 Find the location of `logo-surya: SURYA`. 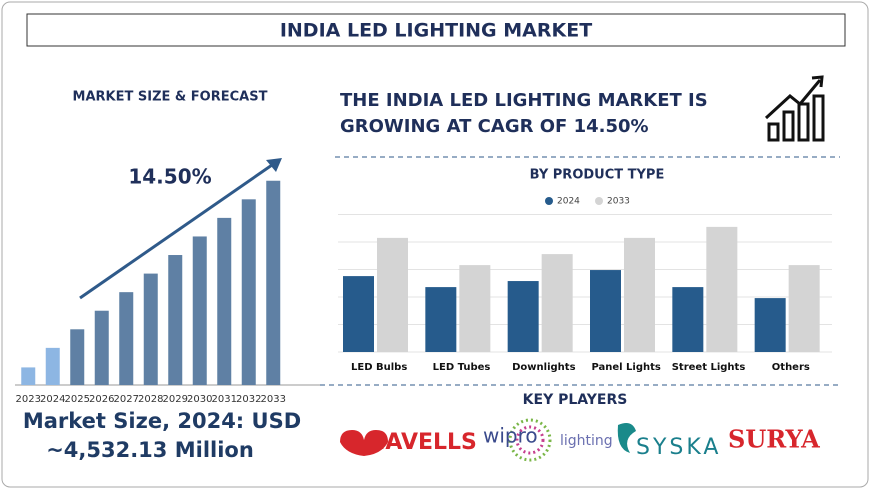

logo-surya: SURYA is located at coordinates (774, 439).